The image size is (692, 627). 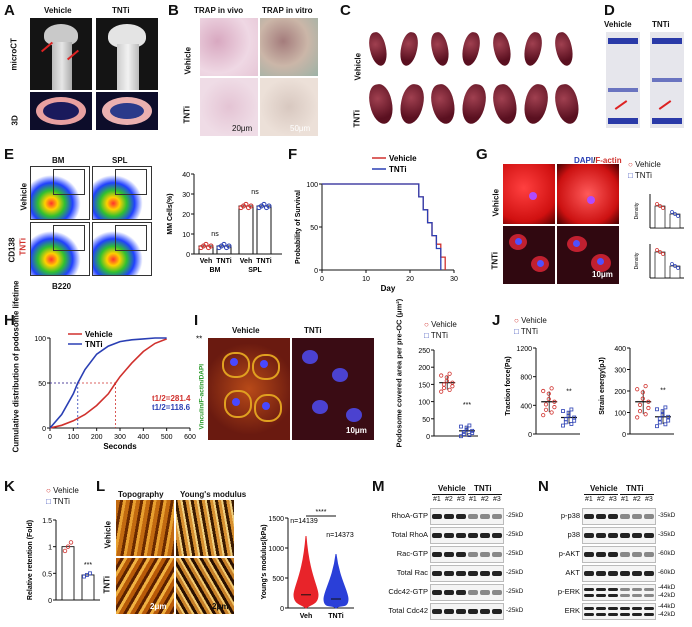 I want to click on panel-e-vehicle: Vehicle, so click(x=24, y=196).